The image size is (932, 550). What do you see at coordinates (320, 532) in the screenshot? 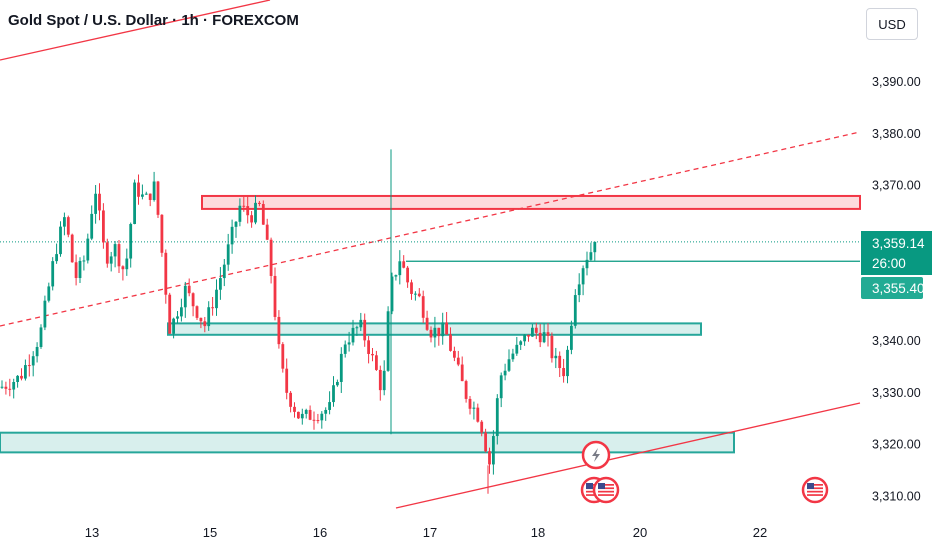
I see `x-tick-label: 16` at bounding box center [320, 532].